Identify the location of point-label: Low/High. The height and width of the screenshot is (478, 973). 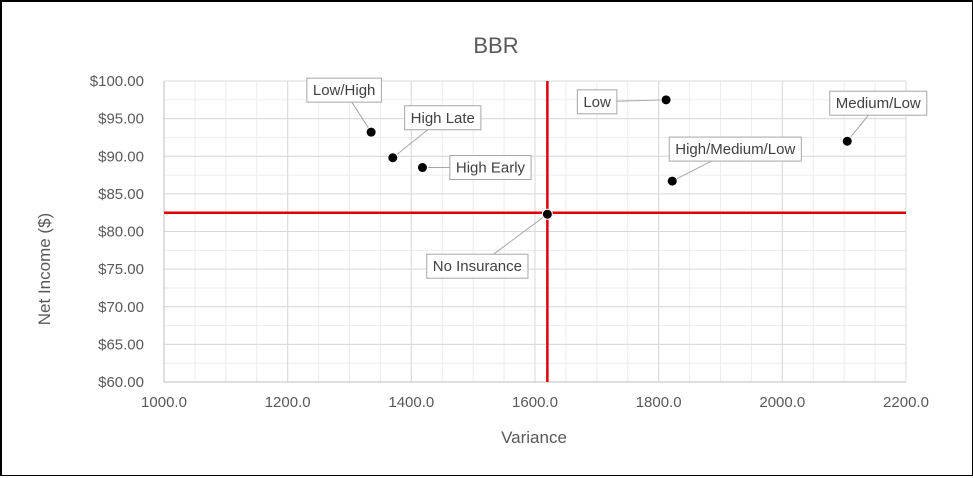
(344, 90).